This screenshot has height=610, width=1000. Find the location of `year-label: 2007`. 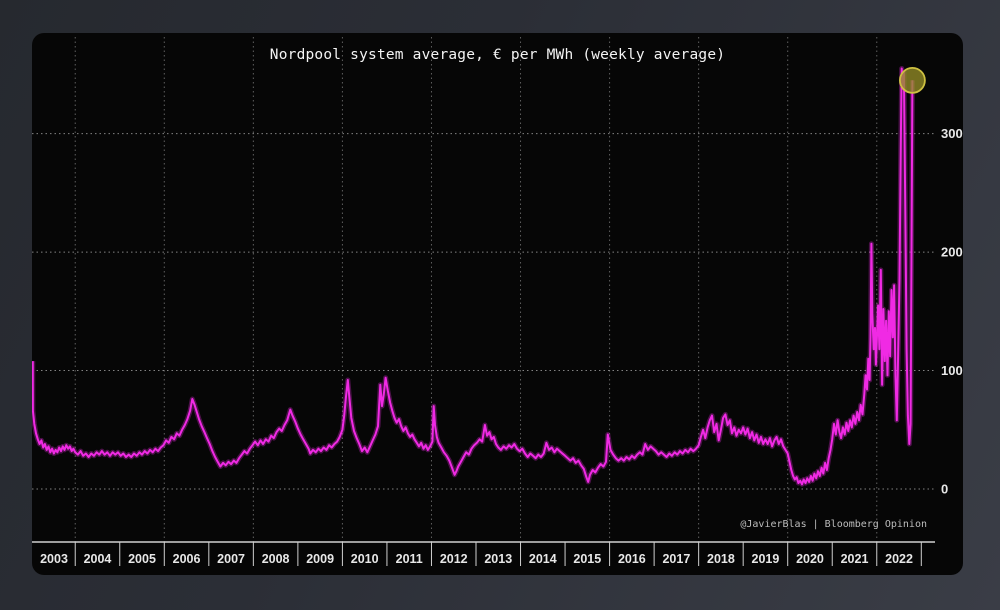

year-label: 2007 is located at coordinates (231, 559).